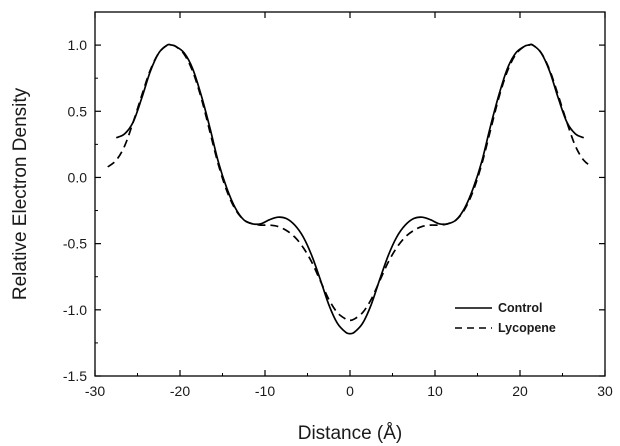  I want to click on legend-lycopene-label: Lycopene, so click(527, 328).